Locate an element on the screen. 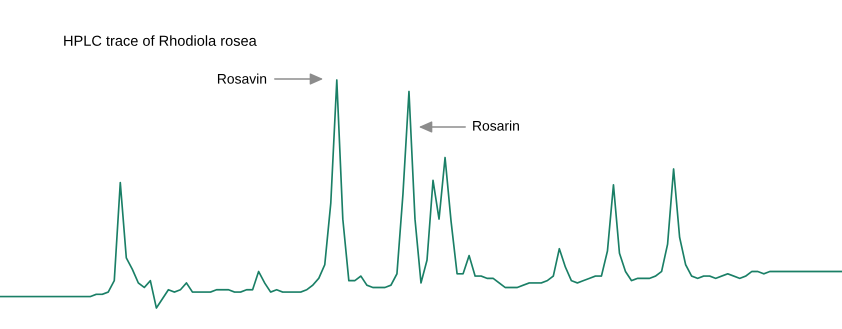 This screenshot has width=842, height=329. chart-title: HPLC trace of Rhodiola rosea is located at coordinates (160, 40).